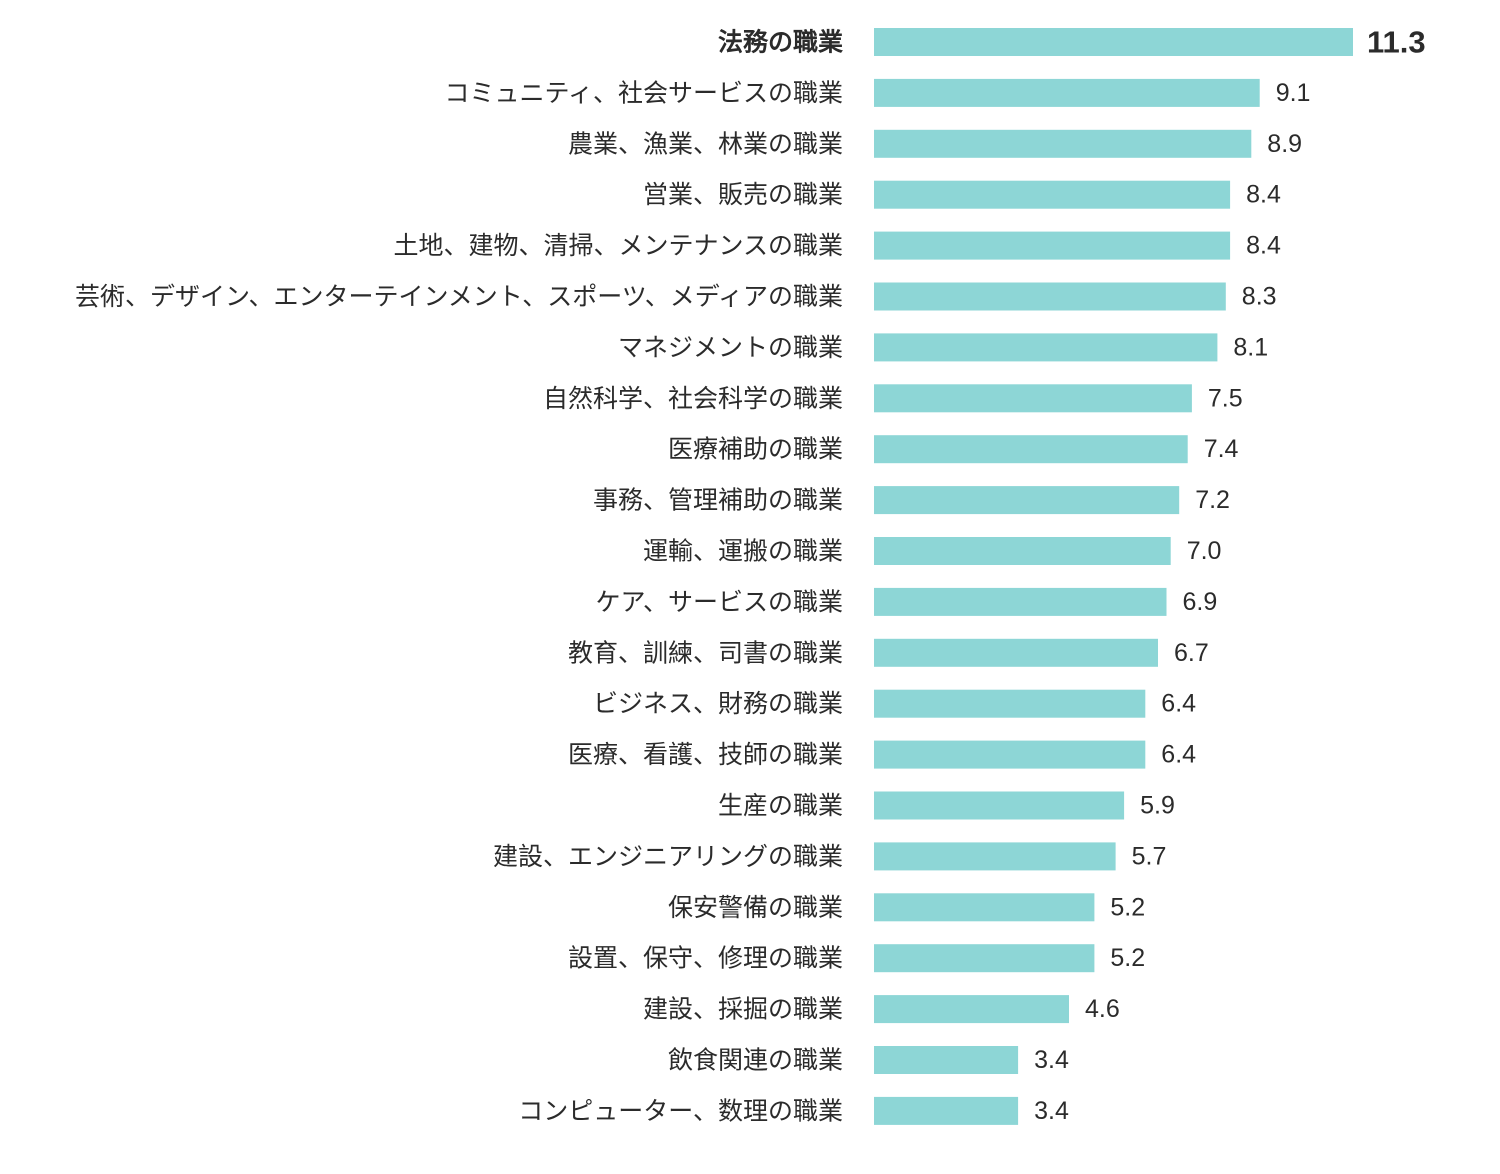 The width and height of the screenshot is (1500, 1174). What do you see at coordinates (1102, 1009) in the screenshot?
I see `value-label: 4.6` at bounding box center [1102, 1009].